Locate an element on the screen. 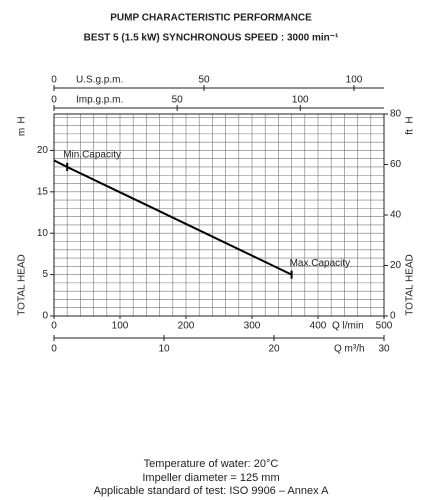  extra-x-tick-label: 20 is located at coordinates (274, 349).